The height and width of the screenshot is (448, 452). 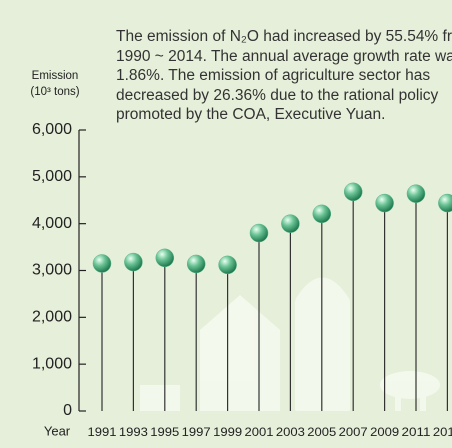 What do you see at coordinates (164, 433) in the screenshot?
I see `x-tick-label: 1995` at bounding box center [164, 433].